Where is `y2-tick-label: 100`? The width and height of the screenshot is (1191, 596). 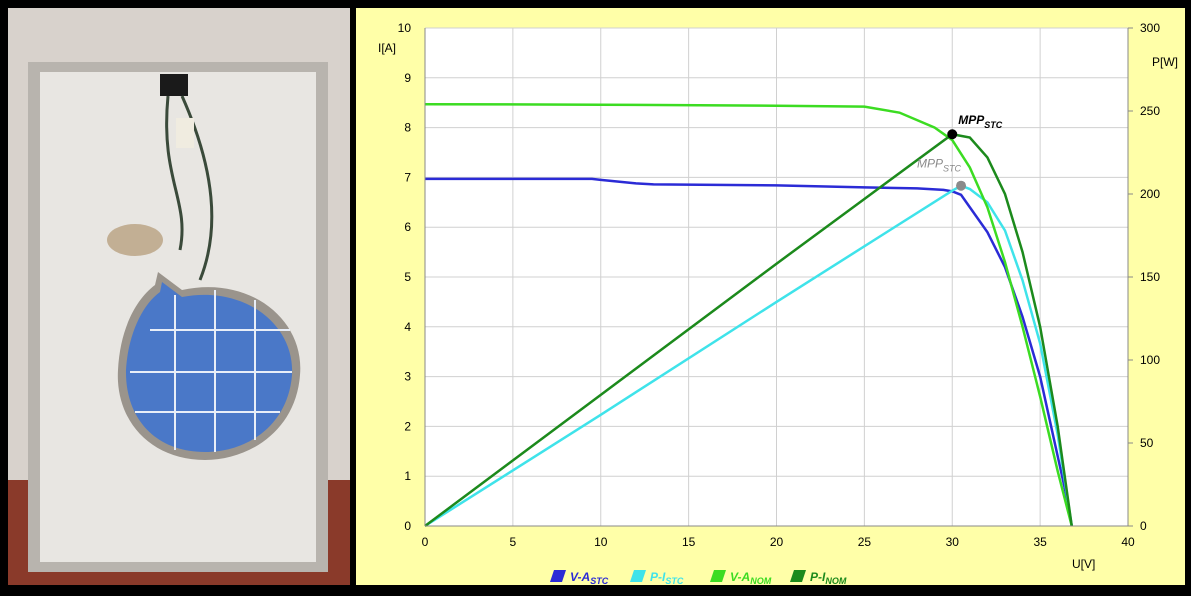 y2-tick-label: 100 is located at coordinates (1150, 360).